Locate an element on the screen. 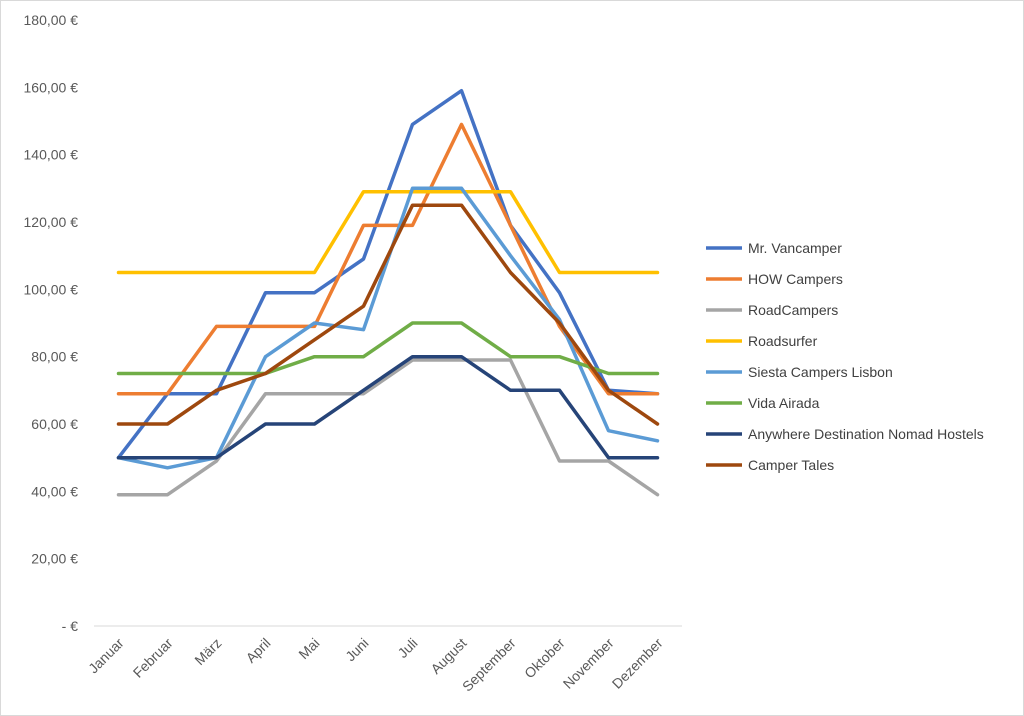 The width and height of the screenshot is (1024, 716). series-line-roadcampers is located at coordinates (388, 427).